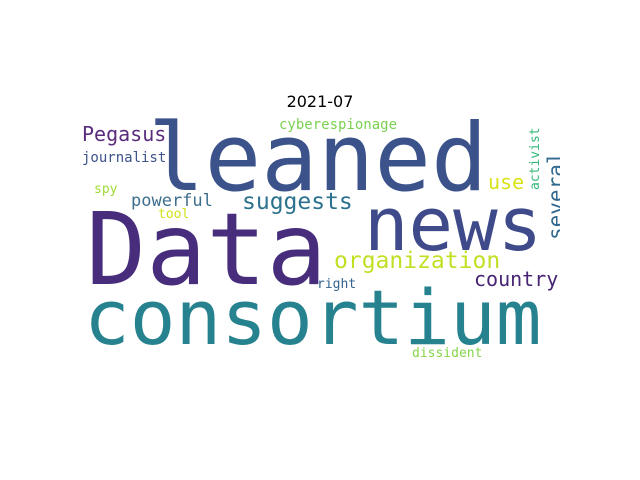 The width and height of the screenshot is (640, 480). What do you see at coordinates (506, 182) in the screenshot?
I see `word-use: use` at bounding box center [506, 182].